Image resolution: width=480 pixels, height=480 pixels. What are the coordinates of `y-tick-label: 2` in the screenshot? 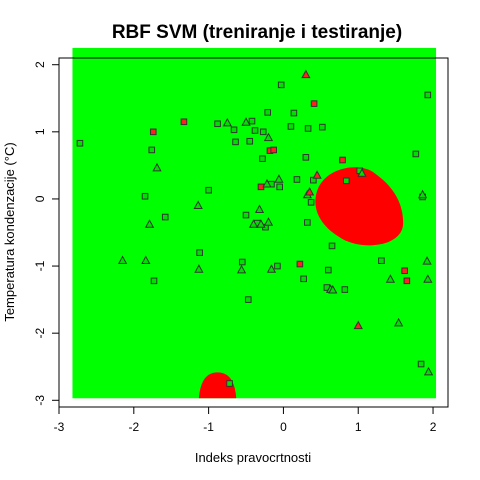 It's located at (40, 64).